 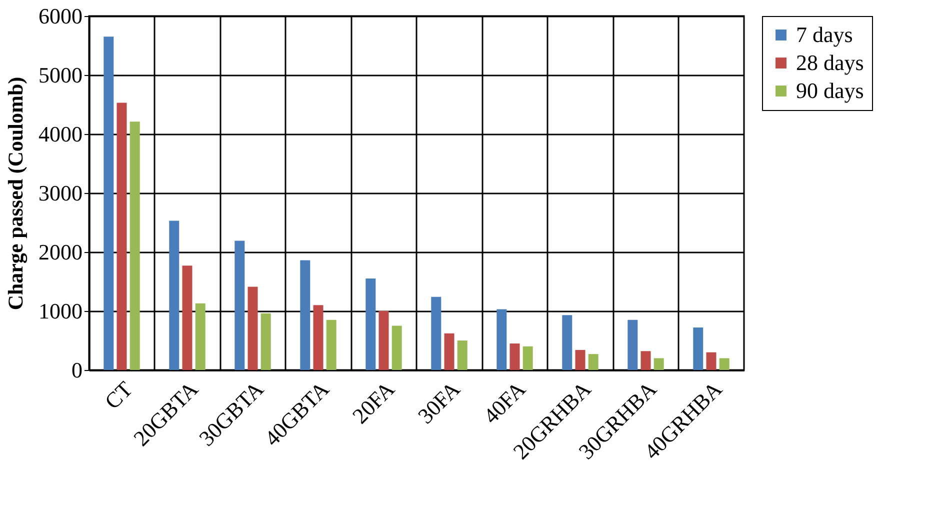 I want to click on y-axis-title: Charge passed (Coulomb), so click(x=16, y=193).